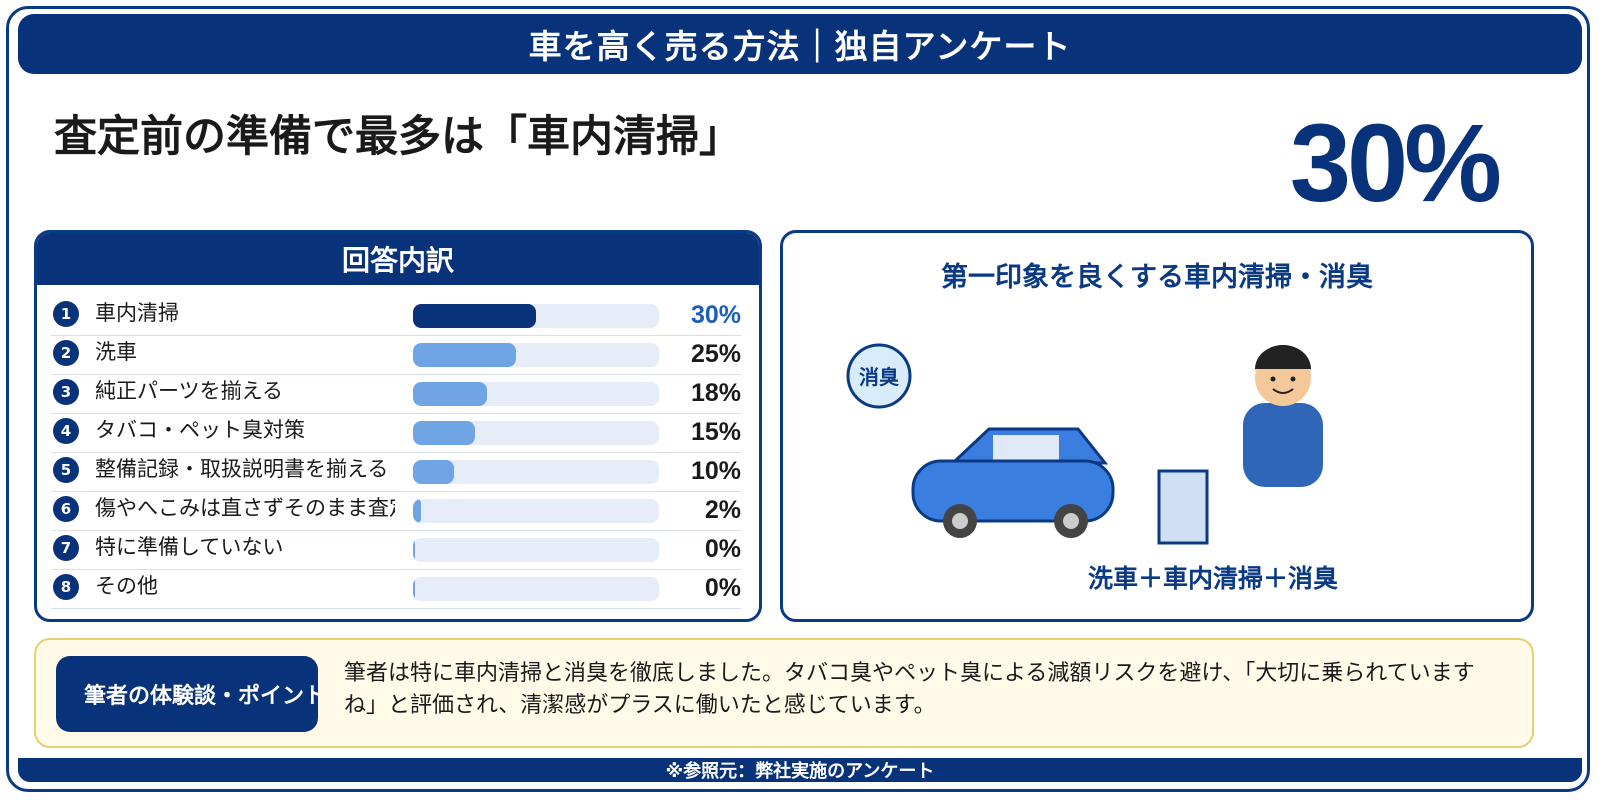 The image size is (1600, 800). Describe the element at coordinates (715, 471) in the screenshot. I see `value-label: 10%` at that location.